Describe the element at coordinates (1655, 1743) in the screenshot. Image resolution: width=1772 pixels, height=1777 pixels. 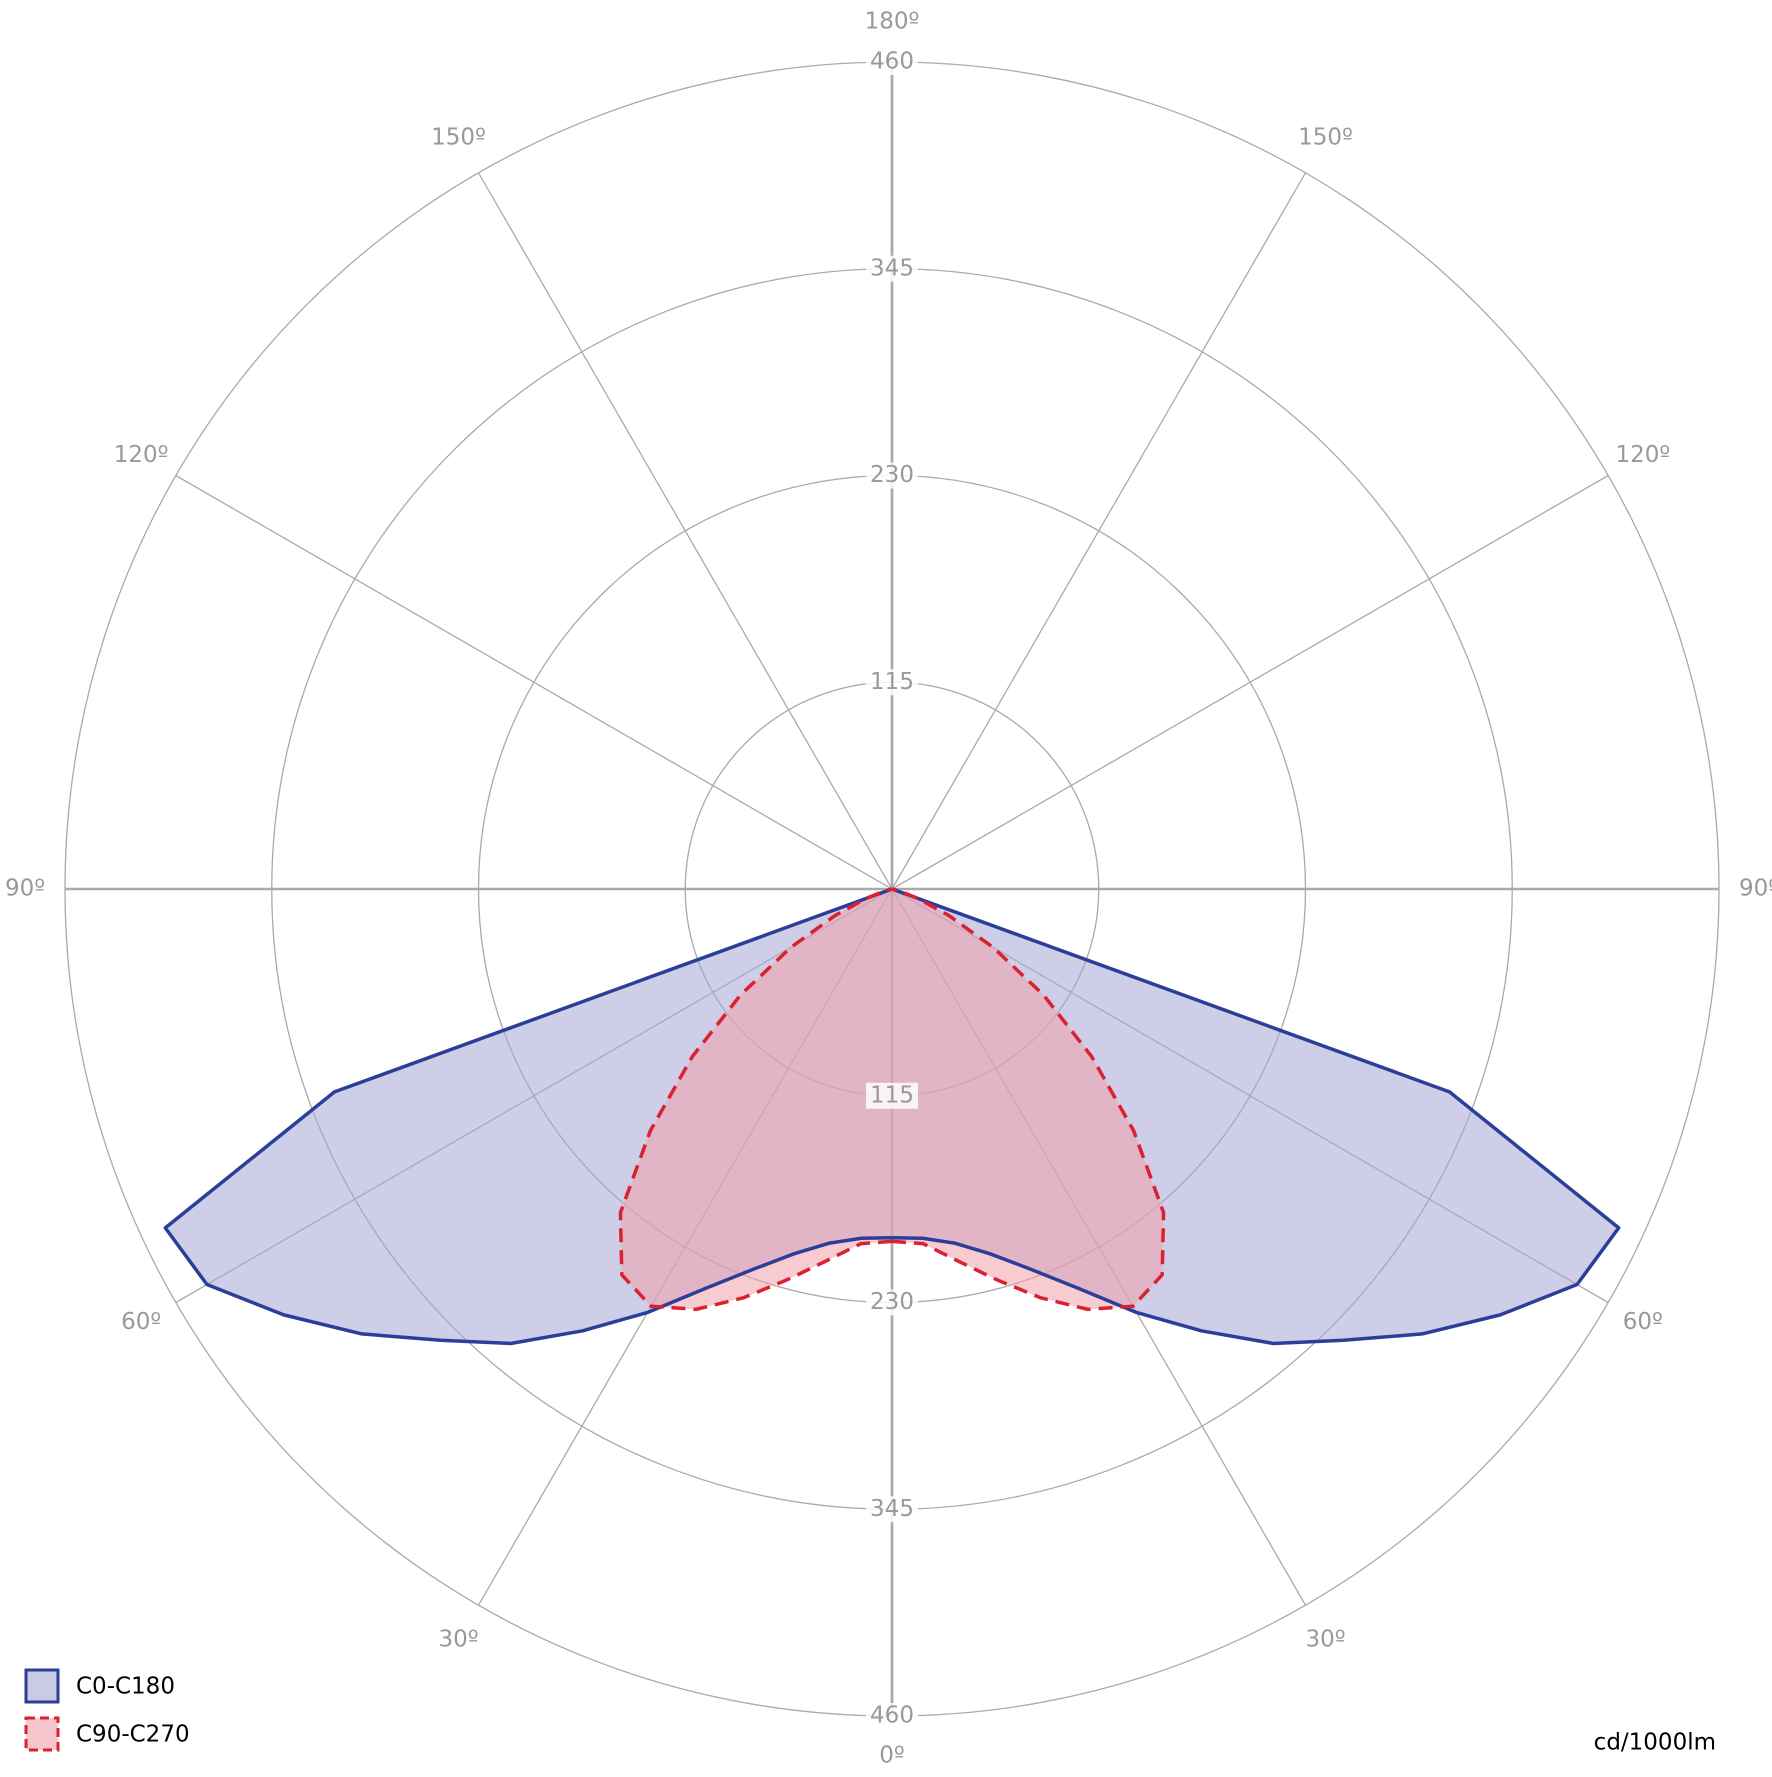
I see `unit-label: cd/1000lm` at that location.